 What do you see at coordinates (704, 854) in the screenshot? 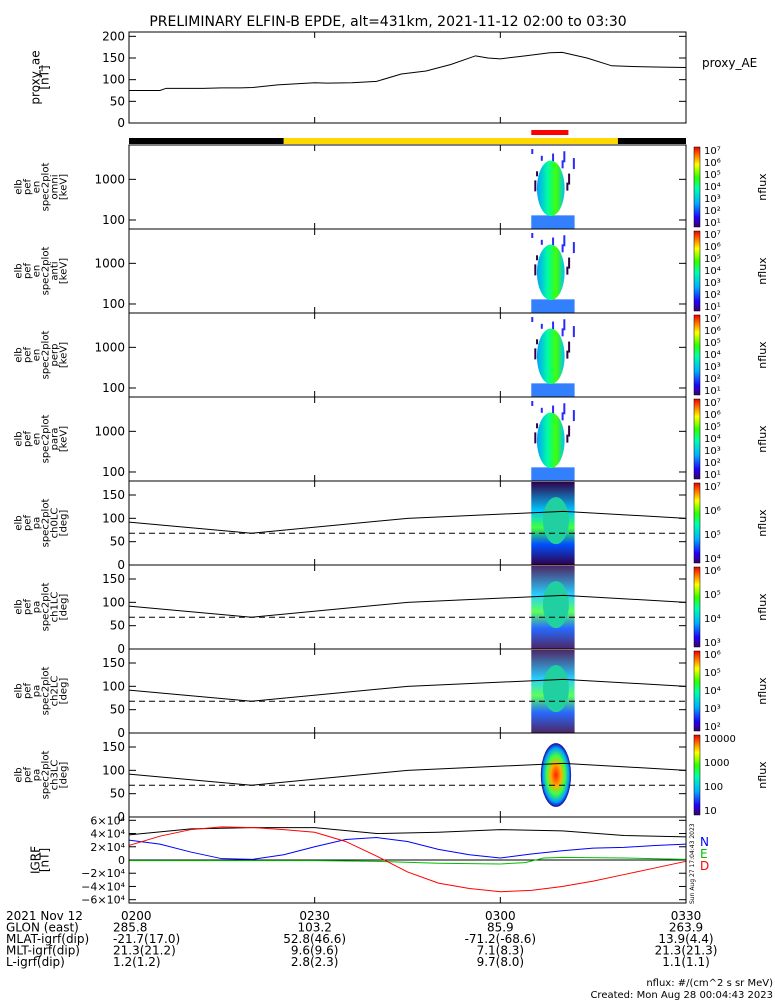
I see `legend-label: E` at bounding box center [704, 854].